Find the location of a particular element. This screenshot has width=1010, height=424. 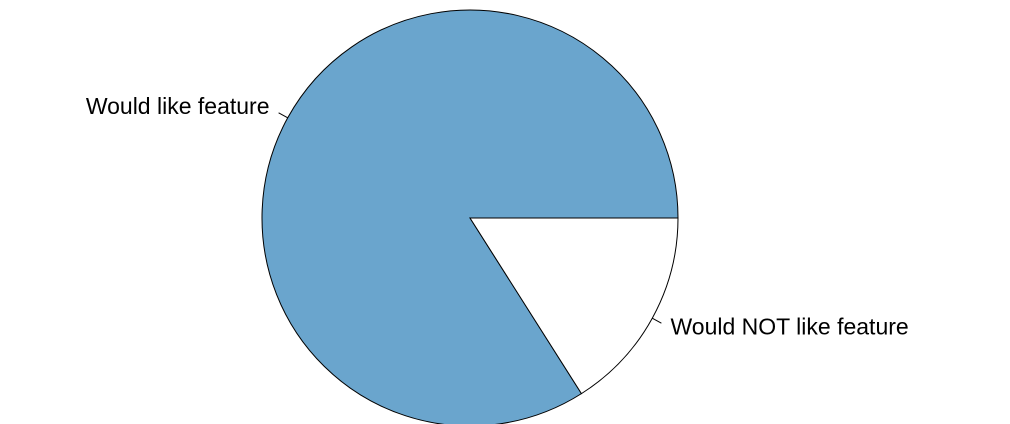

slice-label: Would NOT like feature is located at coordinates (789, 326).